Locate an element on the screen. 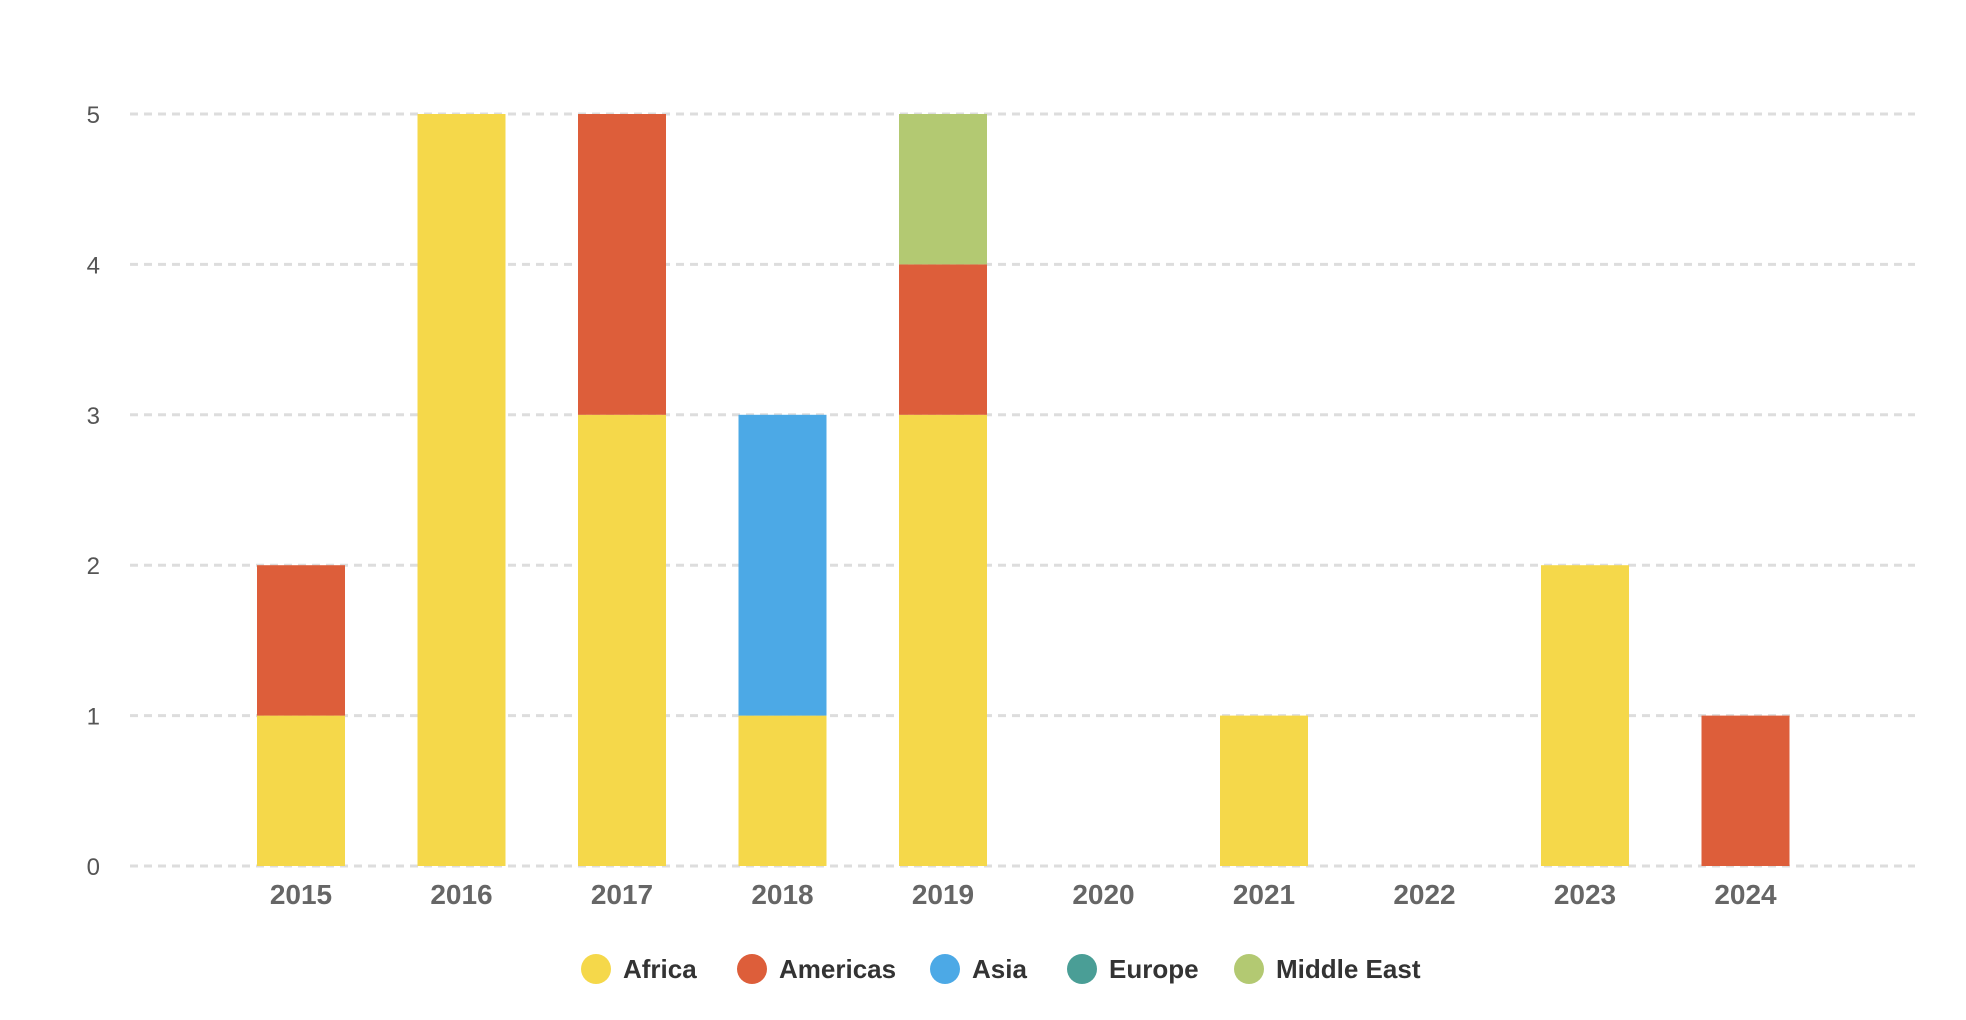  y-tick-label: 4 is located at coordinates (93, 265).